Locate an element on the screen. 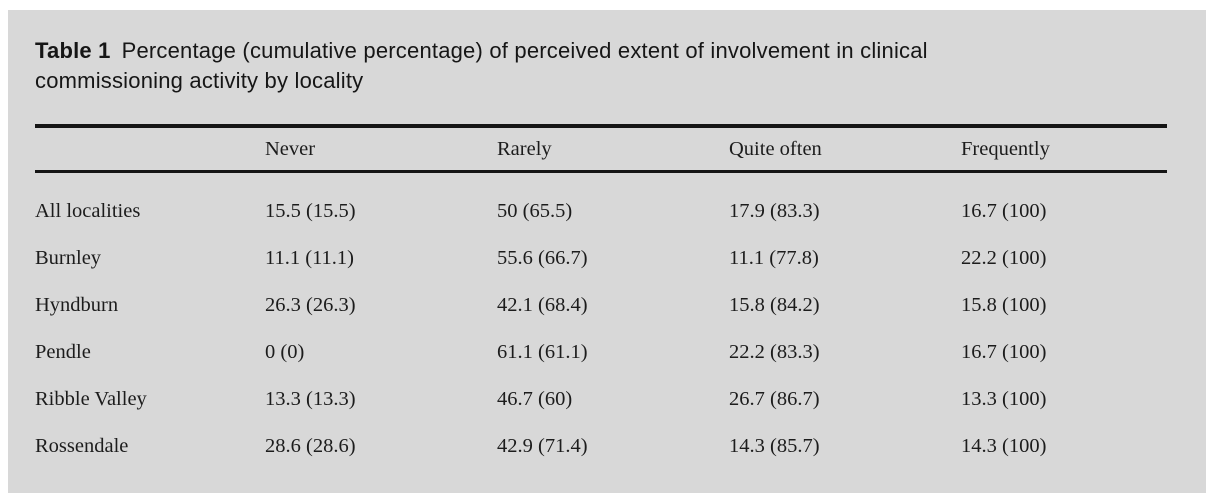 Image resolution: width=1206 pixels, height=498 pixels. cell-value: 13.3 (13.3) is located at coordinates (310, 399).